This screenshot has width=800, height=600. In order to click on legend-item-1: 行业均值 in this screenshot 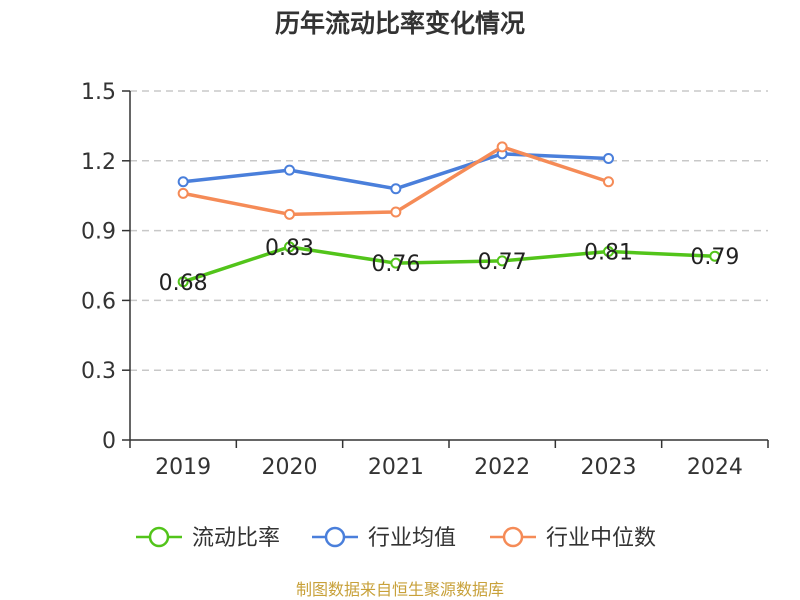, I will do `click(384, 538)`.